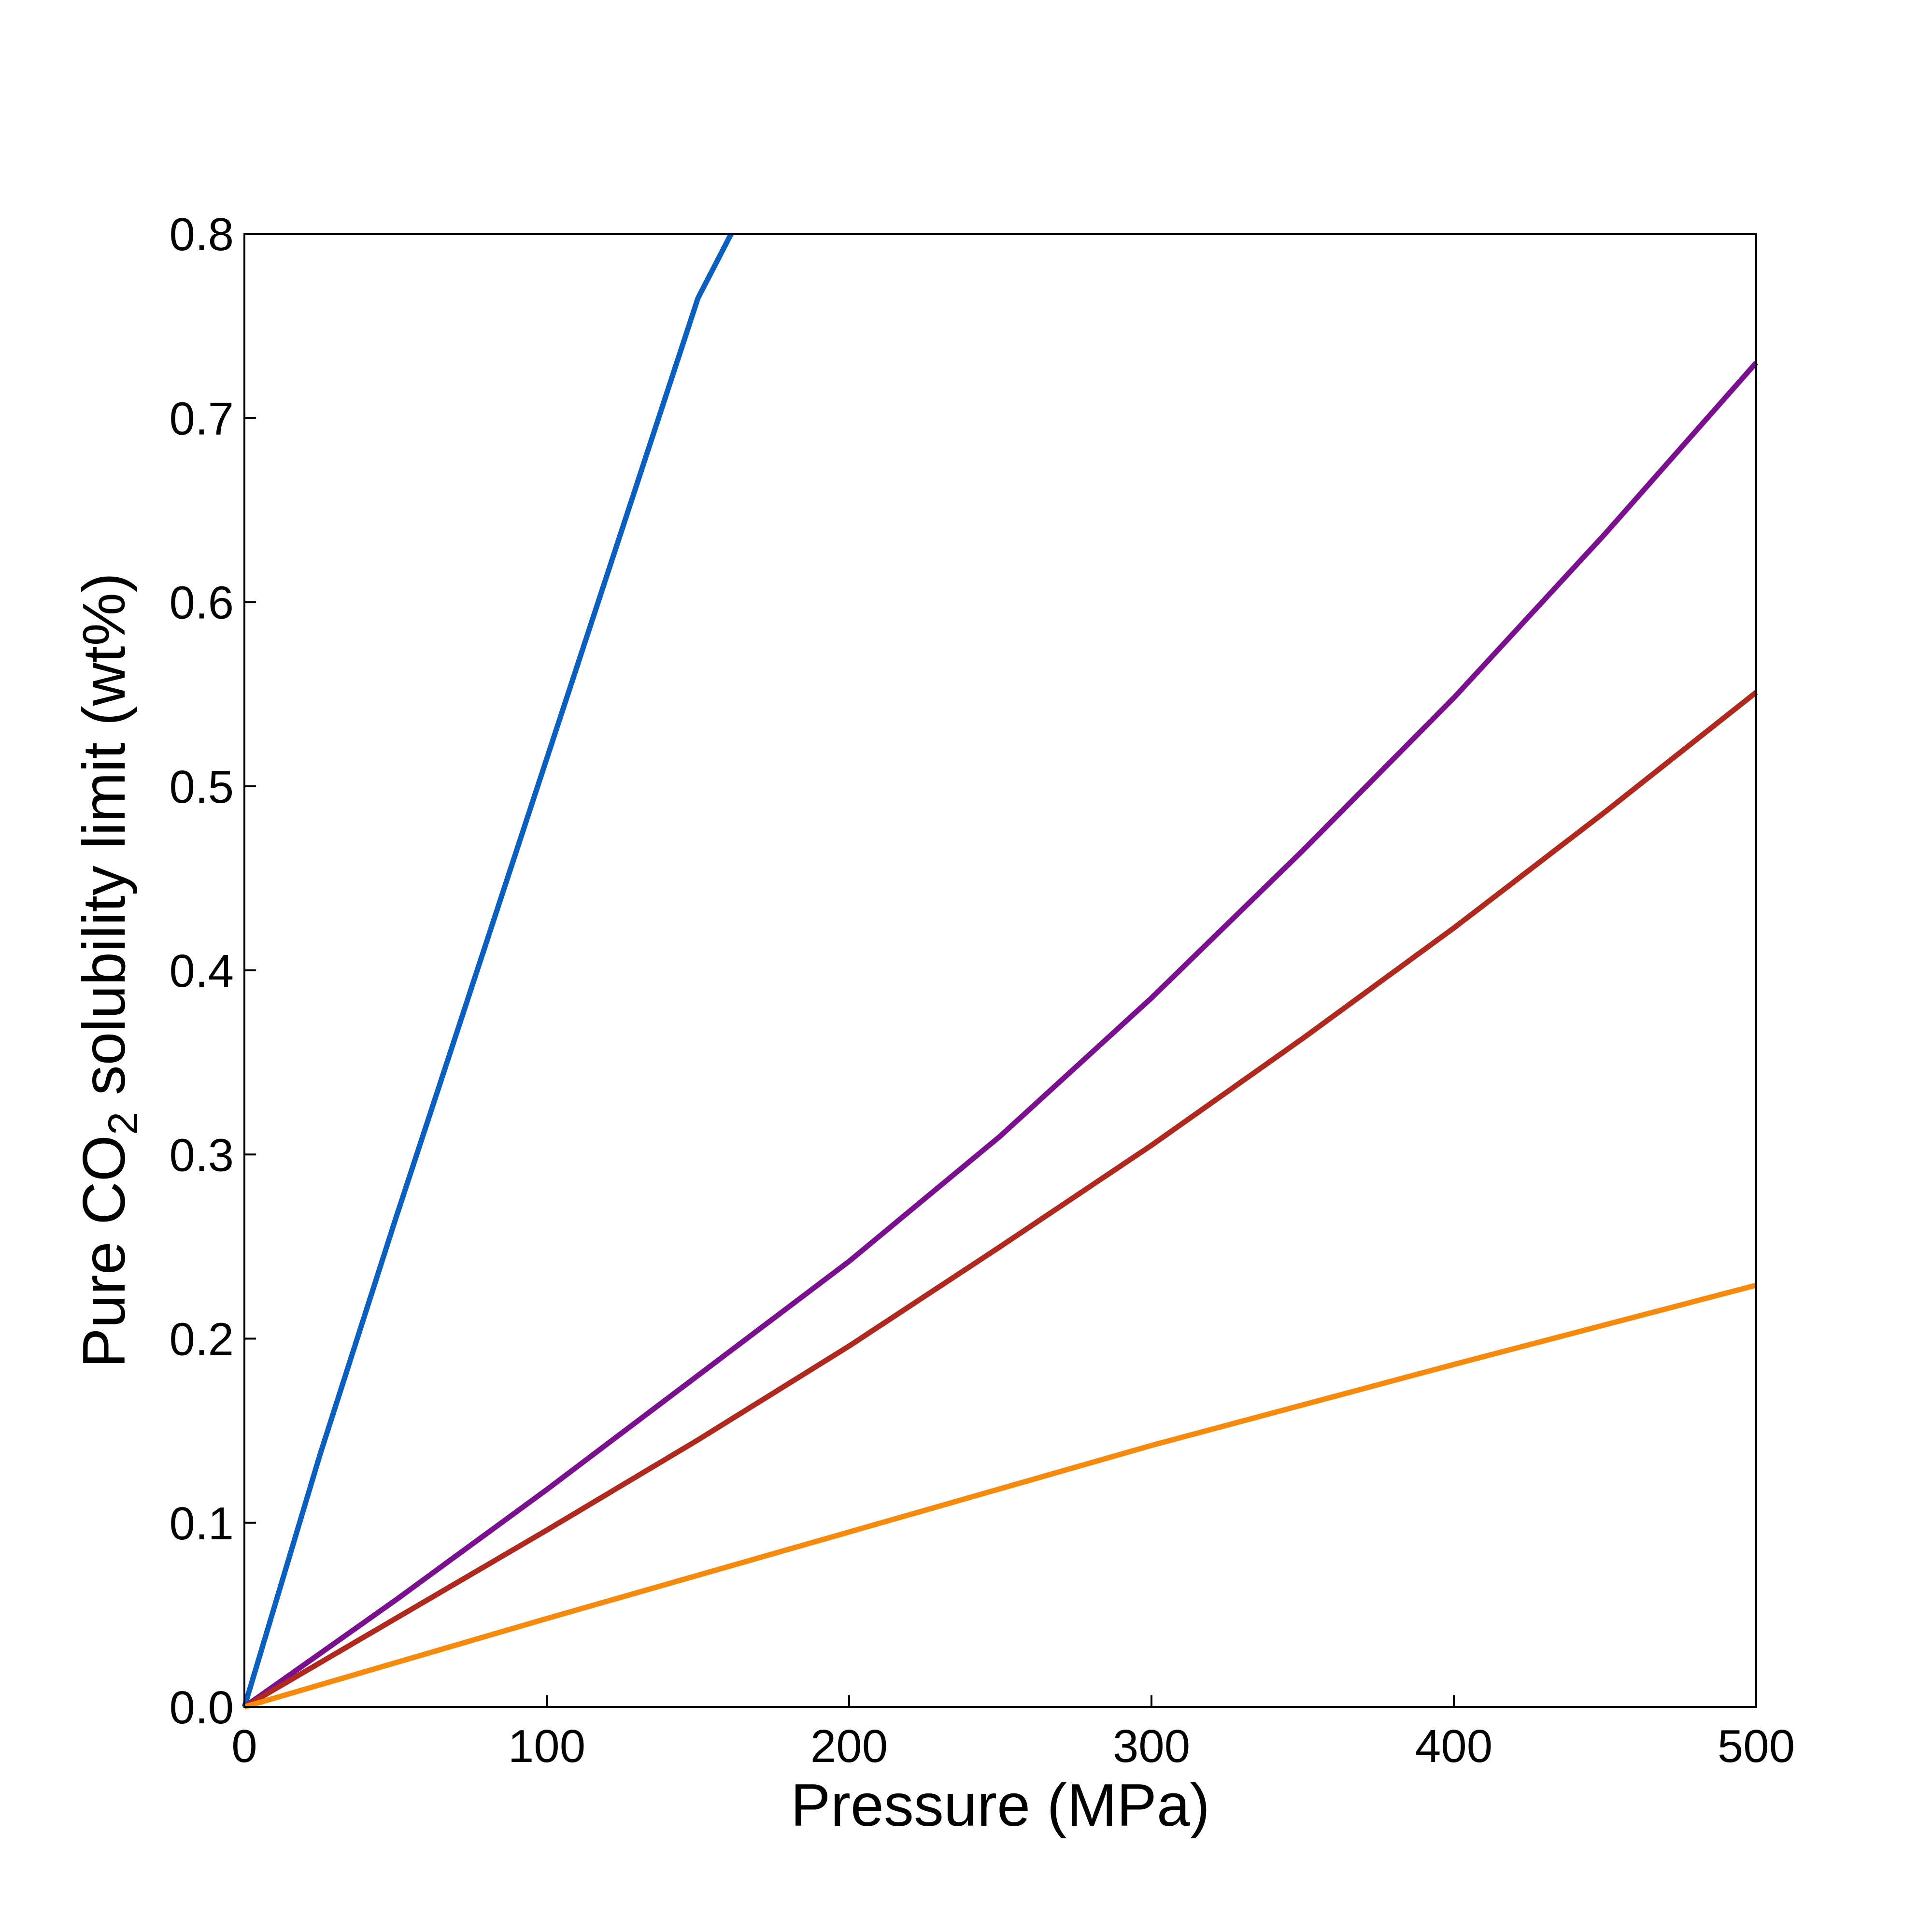 The width and height of the screenshot is (1932, 1932). Describe the element at coordinates (1151, 1746) in the screenshot. I see `x-tick-label: 300` at that location.